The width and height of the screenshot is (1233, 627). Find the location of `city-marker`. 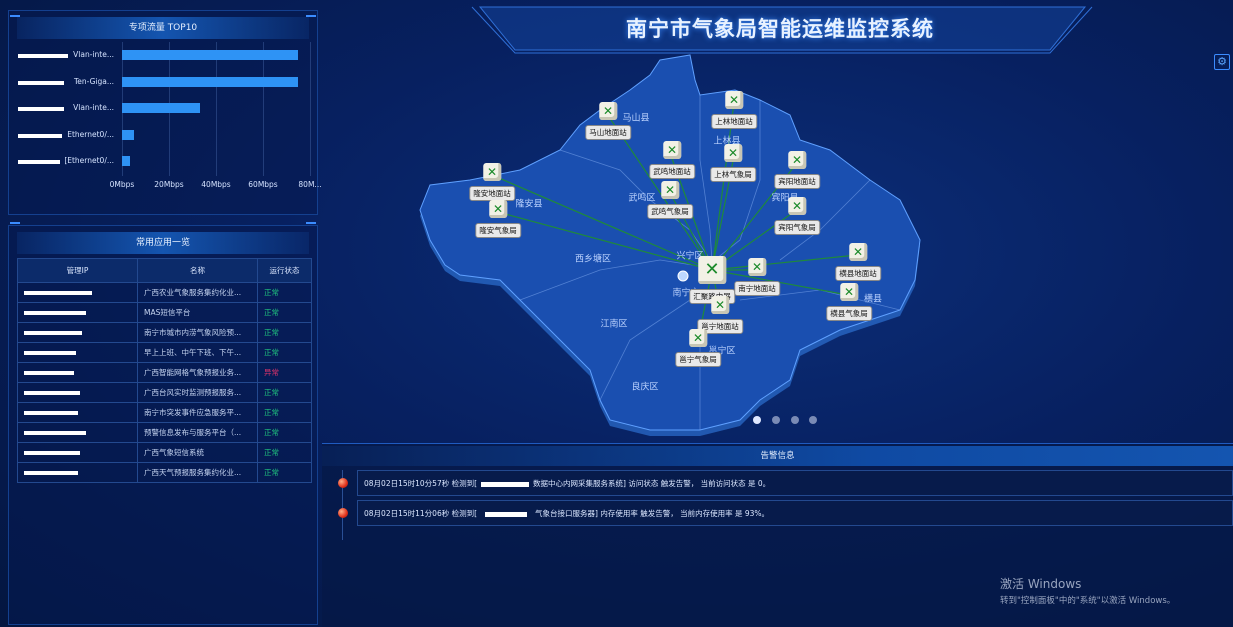

city-marker is located at coordinates (683, 276).